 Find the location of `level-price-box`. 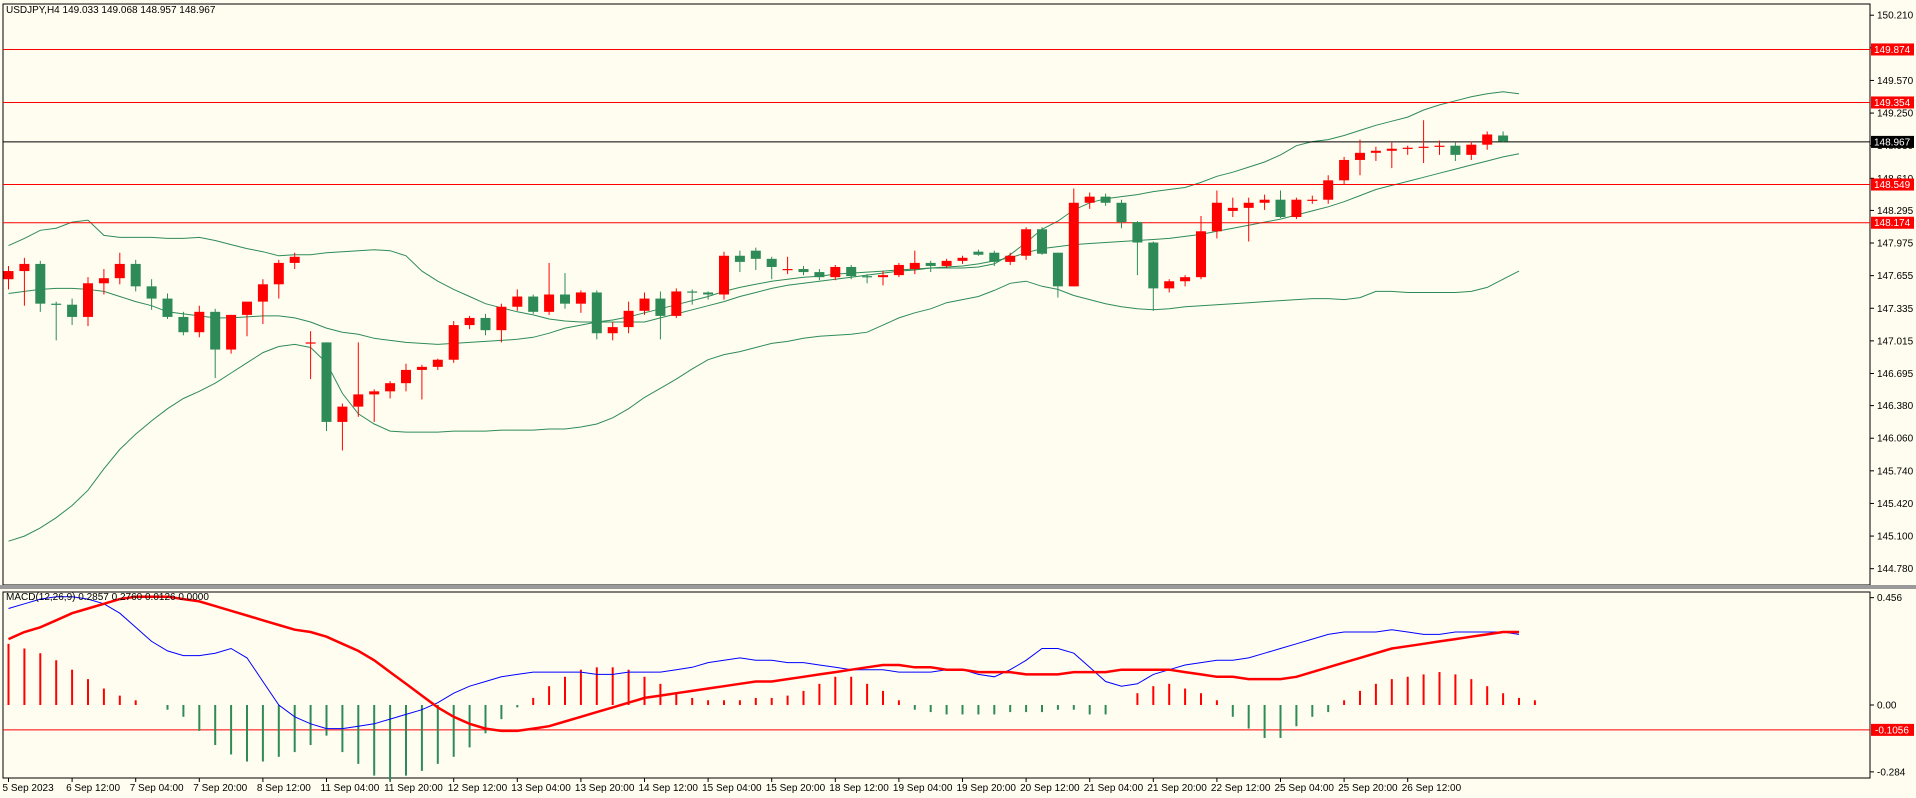

level-price-box is located at coordinates (1892, 222).